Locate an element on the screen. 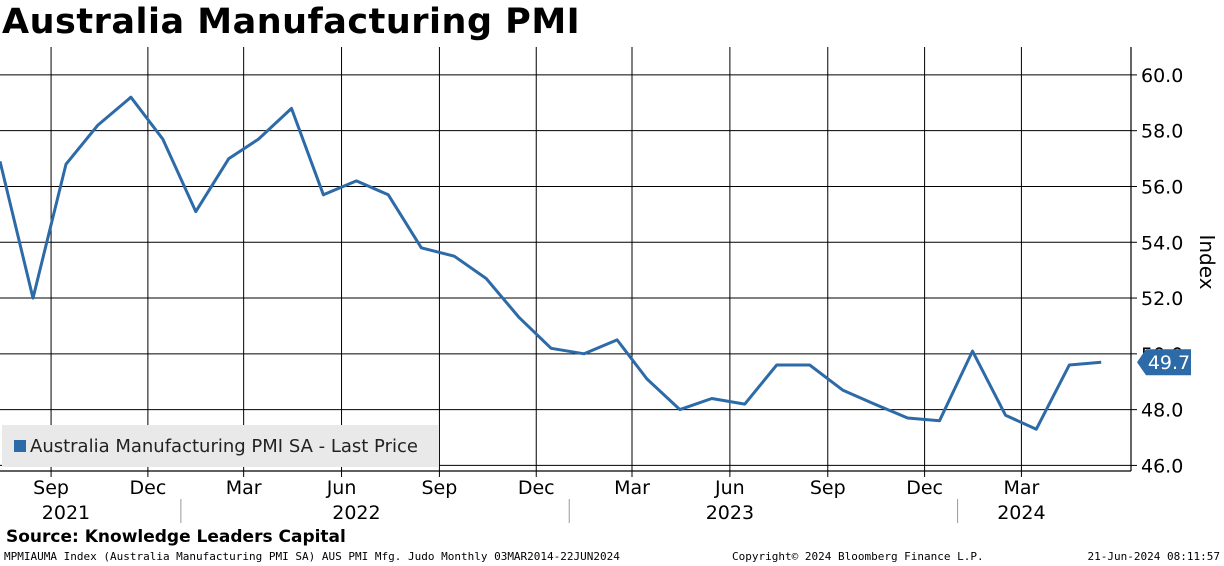 The image size is (1224, 566). year-label: 2023 is located at coordinates (730, 513).